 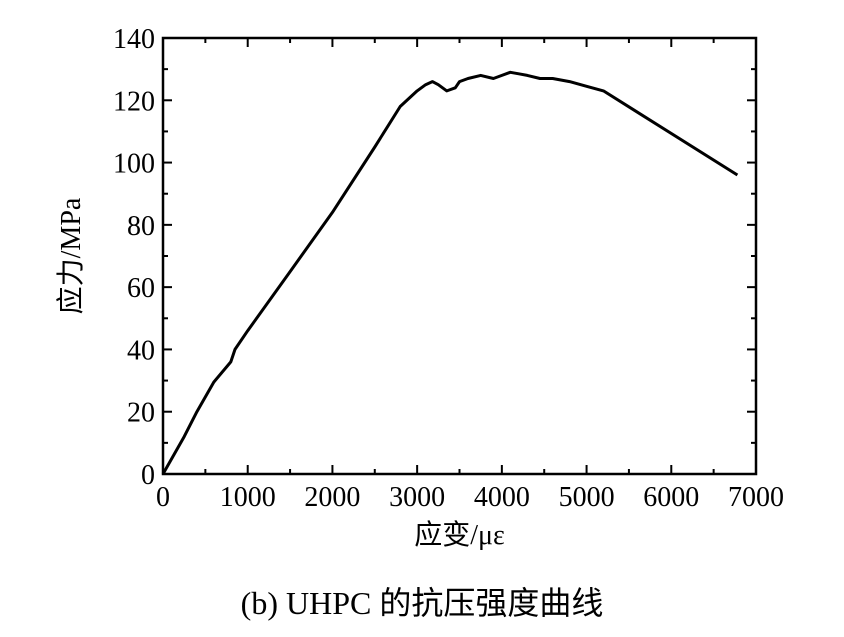 I want to click on x-tick-label: 7000, so click(x=756, y=497).